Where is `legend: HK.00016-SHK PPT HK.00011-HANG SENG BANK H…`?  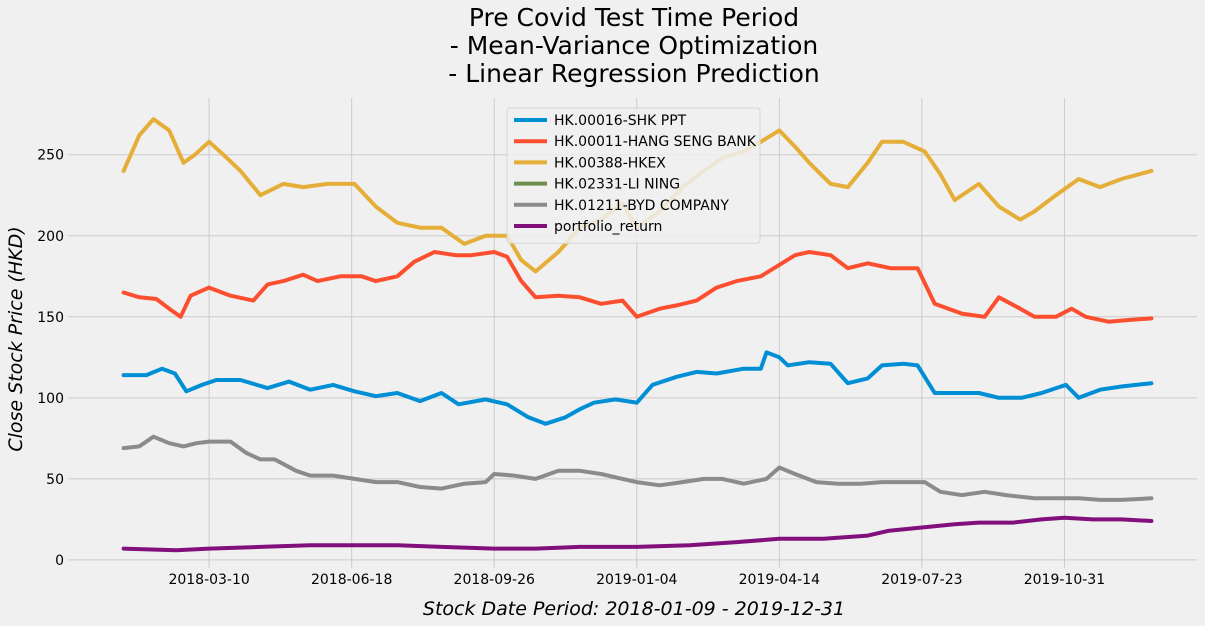 legend: HK.00016-SHK PPT HK.00011-HANG SENG BANK H… is located at coordinates (633, 175).